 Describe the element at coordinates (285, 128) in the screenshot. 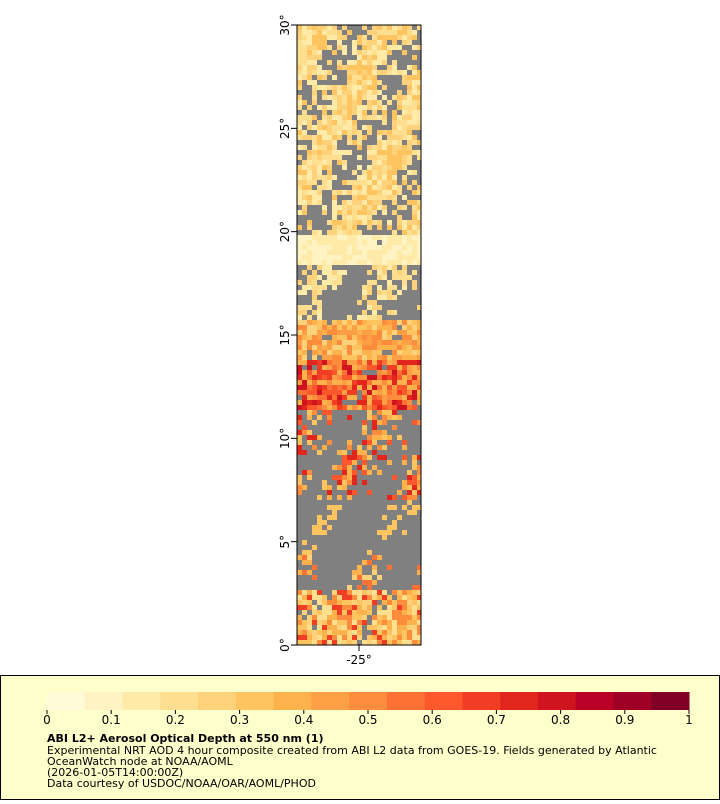

I see `lat-tick-label: 25°` at that location.